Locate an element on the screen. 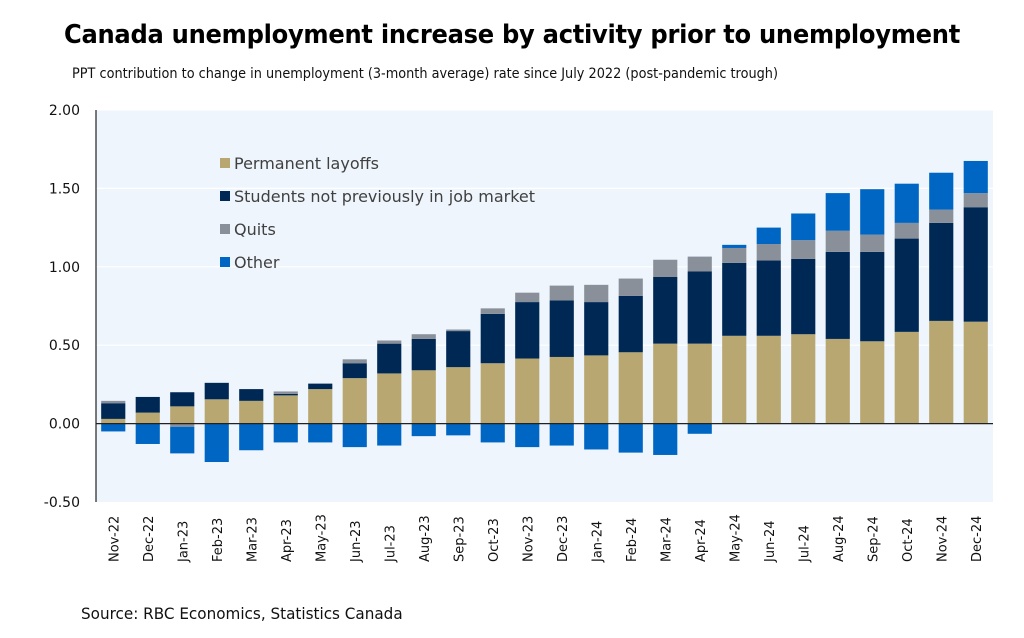  x-tick-label: Dec-24 is located at coordinates (977, 539).